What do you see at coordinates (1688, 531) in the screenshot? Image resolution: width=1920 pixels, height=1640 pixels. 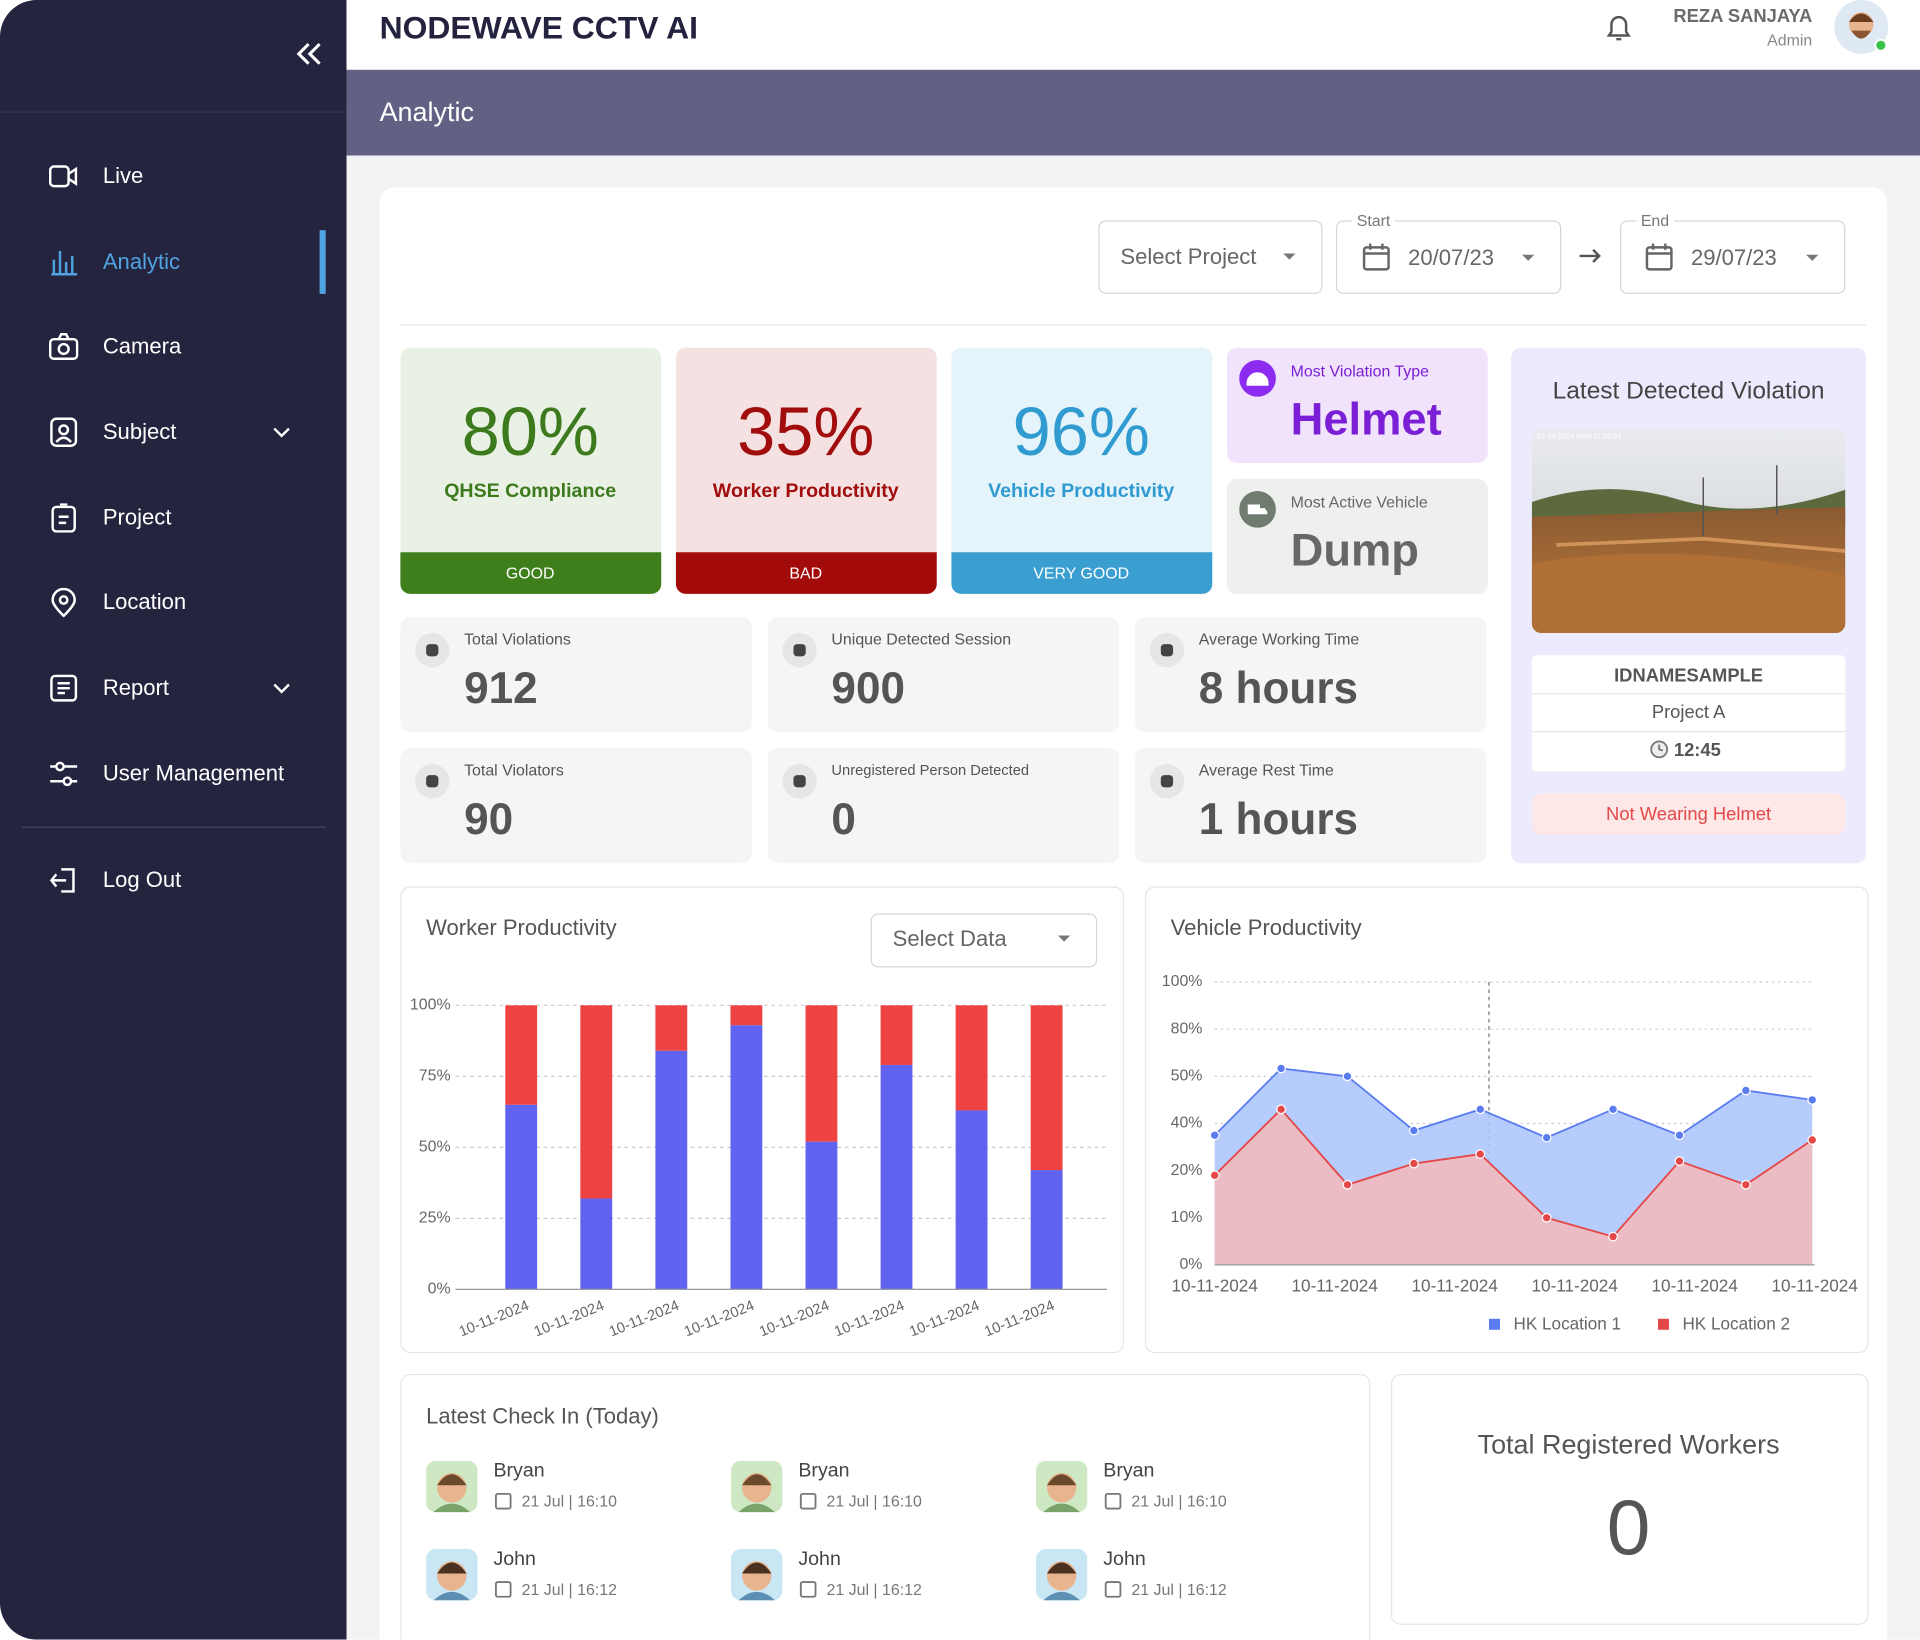 I see `violation-snapshot: 07-24-2024 Wed 11:32:01` at bounding box center [1688, 531].